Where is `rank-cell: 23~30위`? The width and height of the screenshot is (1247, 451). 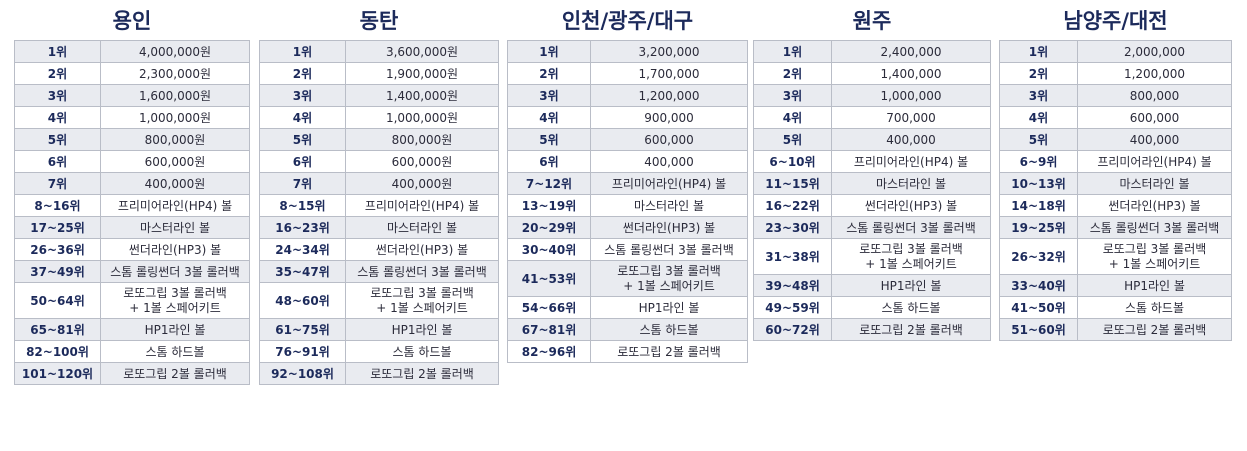 rank-cell: 23~30위 is located at coordinates (792, 227).